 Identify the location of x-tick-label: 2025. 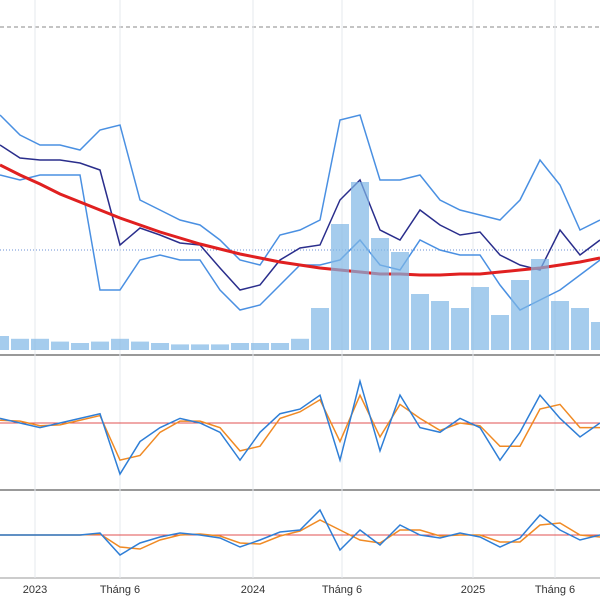
(473, 590).